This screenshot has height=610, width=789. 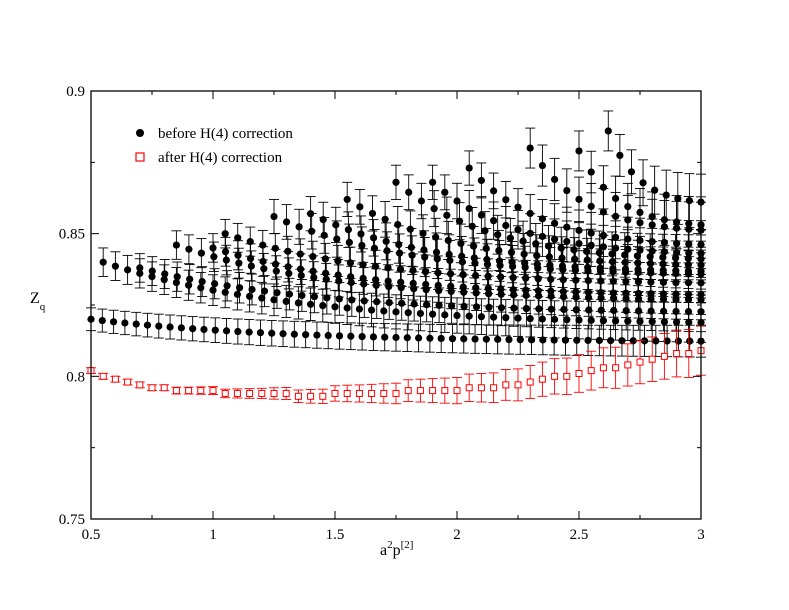 What do you see at coordinates (396, 549) in the screenshot?
I see `x-axis-label: a2p[2]` at bounding box center [396, 549].